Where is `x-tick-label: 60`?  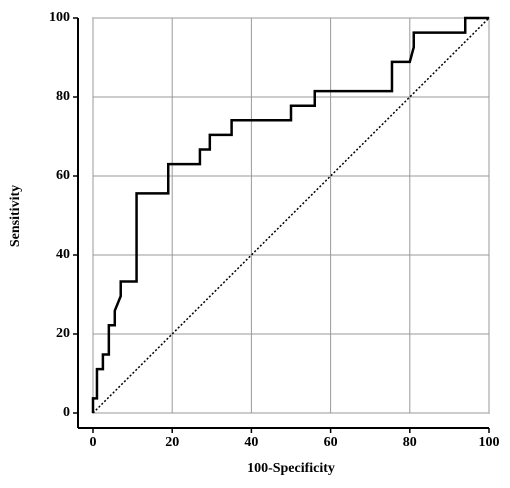
x-tick-label: 60 is located at coordinates (331, 442).